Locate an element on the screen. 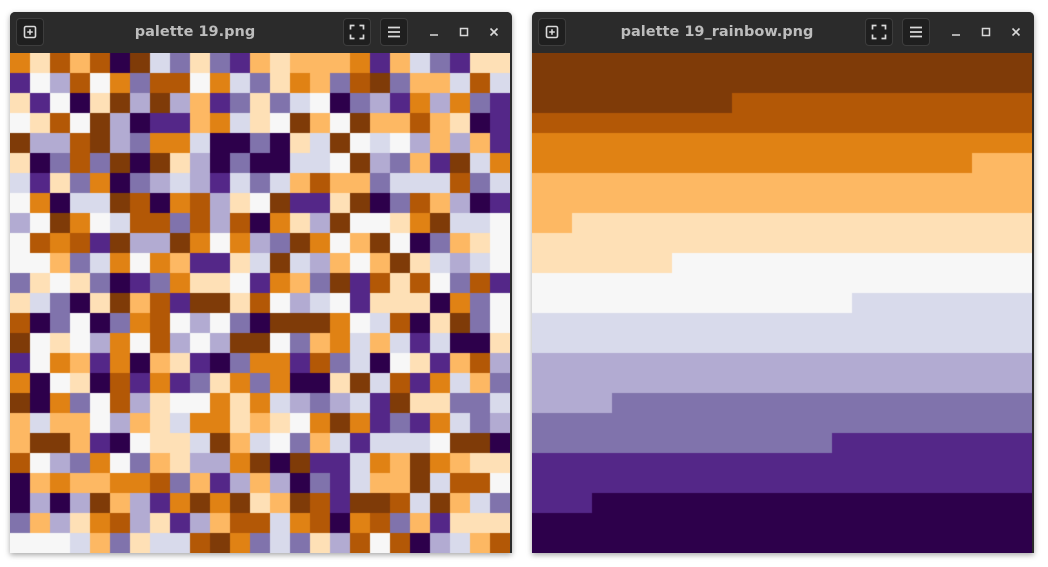 This screenshot has width=1048, height=567. window-title: palette 19_rainbow.png is located at coordinates (717, 32).